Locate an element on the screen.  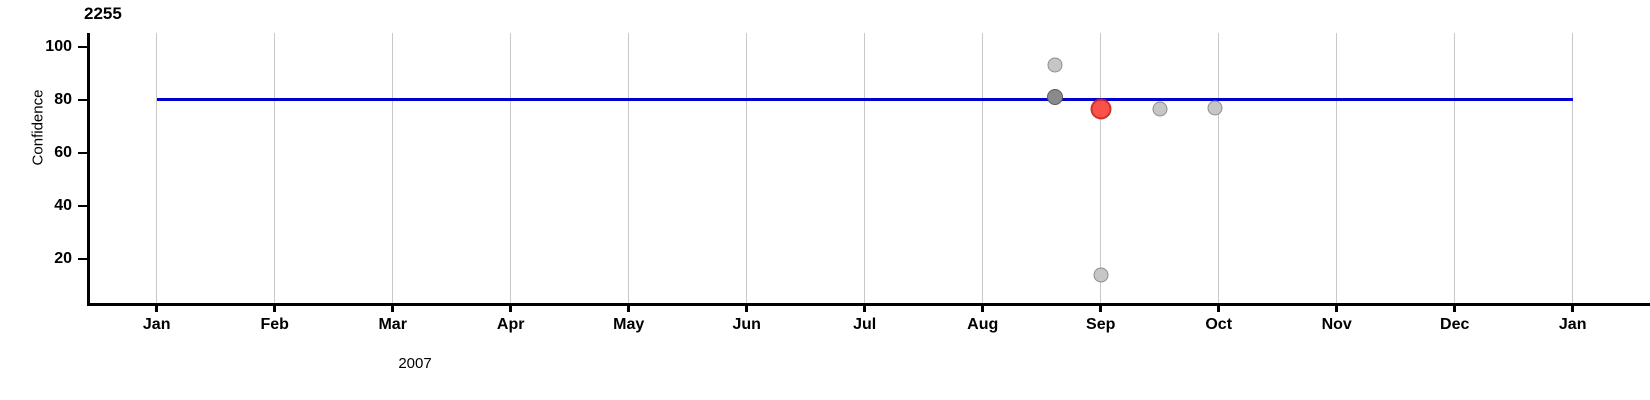
data-point-highlighted is located at coordinates (1101, 109).